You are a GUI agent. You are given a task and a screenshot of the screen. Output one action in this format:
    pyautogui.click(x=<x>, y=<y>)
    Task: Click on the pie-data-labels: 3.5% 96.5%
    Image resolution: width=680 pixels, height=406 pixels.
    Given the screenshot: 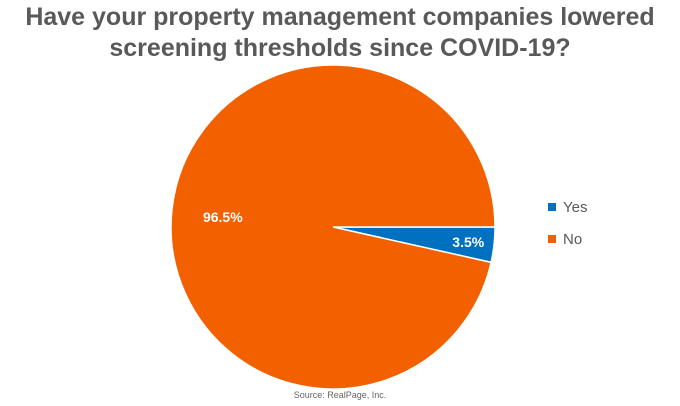 What is the action you would take?
    pyautogui.click(x=344, y=229)
    